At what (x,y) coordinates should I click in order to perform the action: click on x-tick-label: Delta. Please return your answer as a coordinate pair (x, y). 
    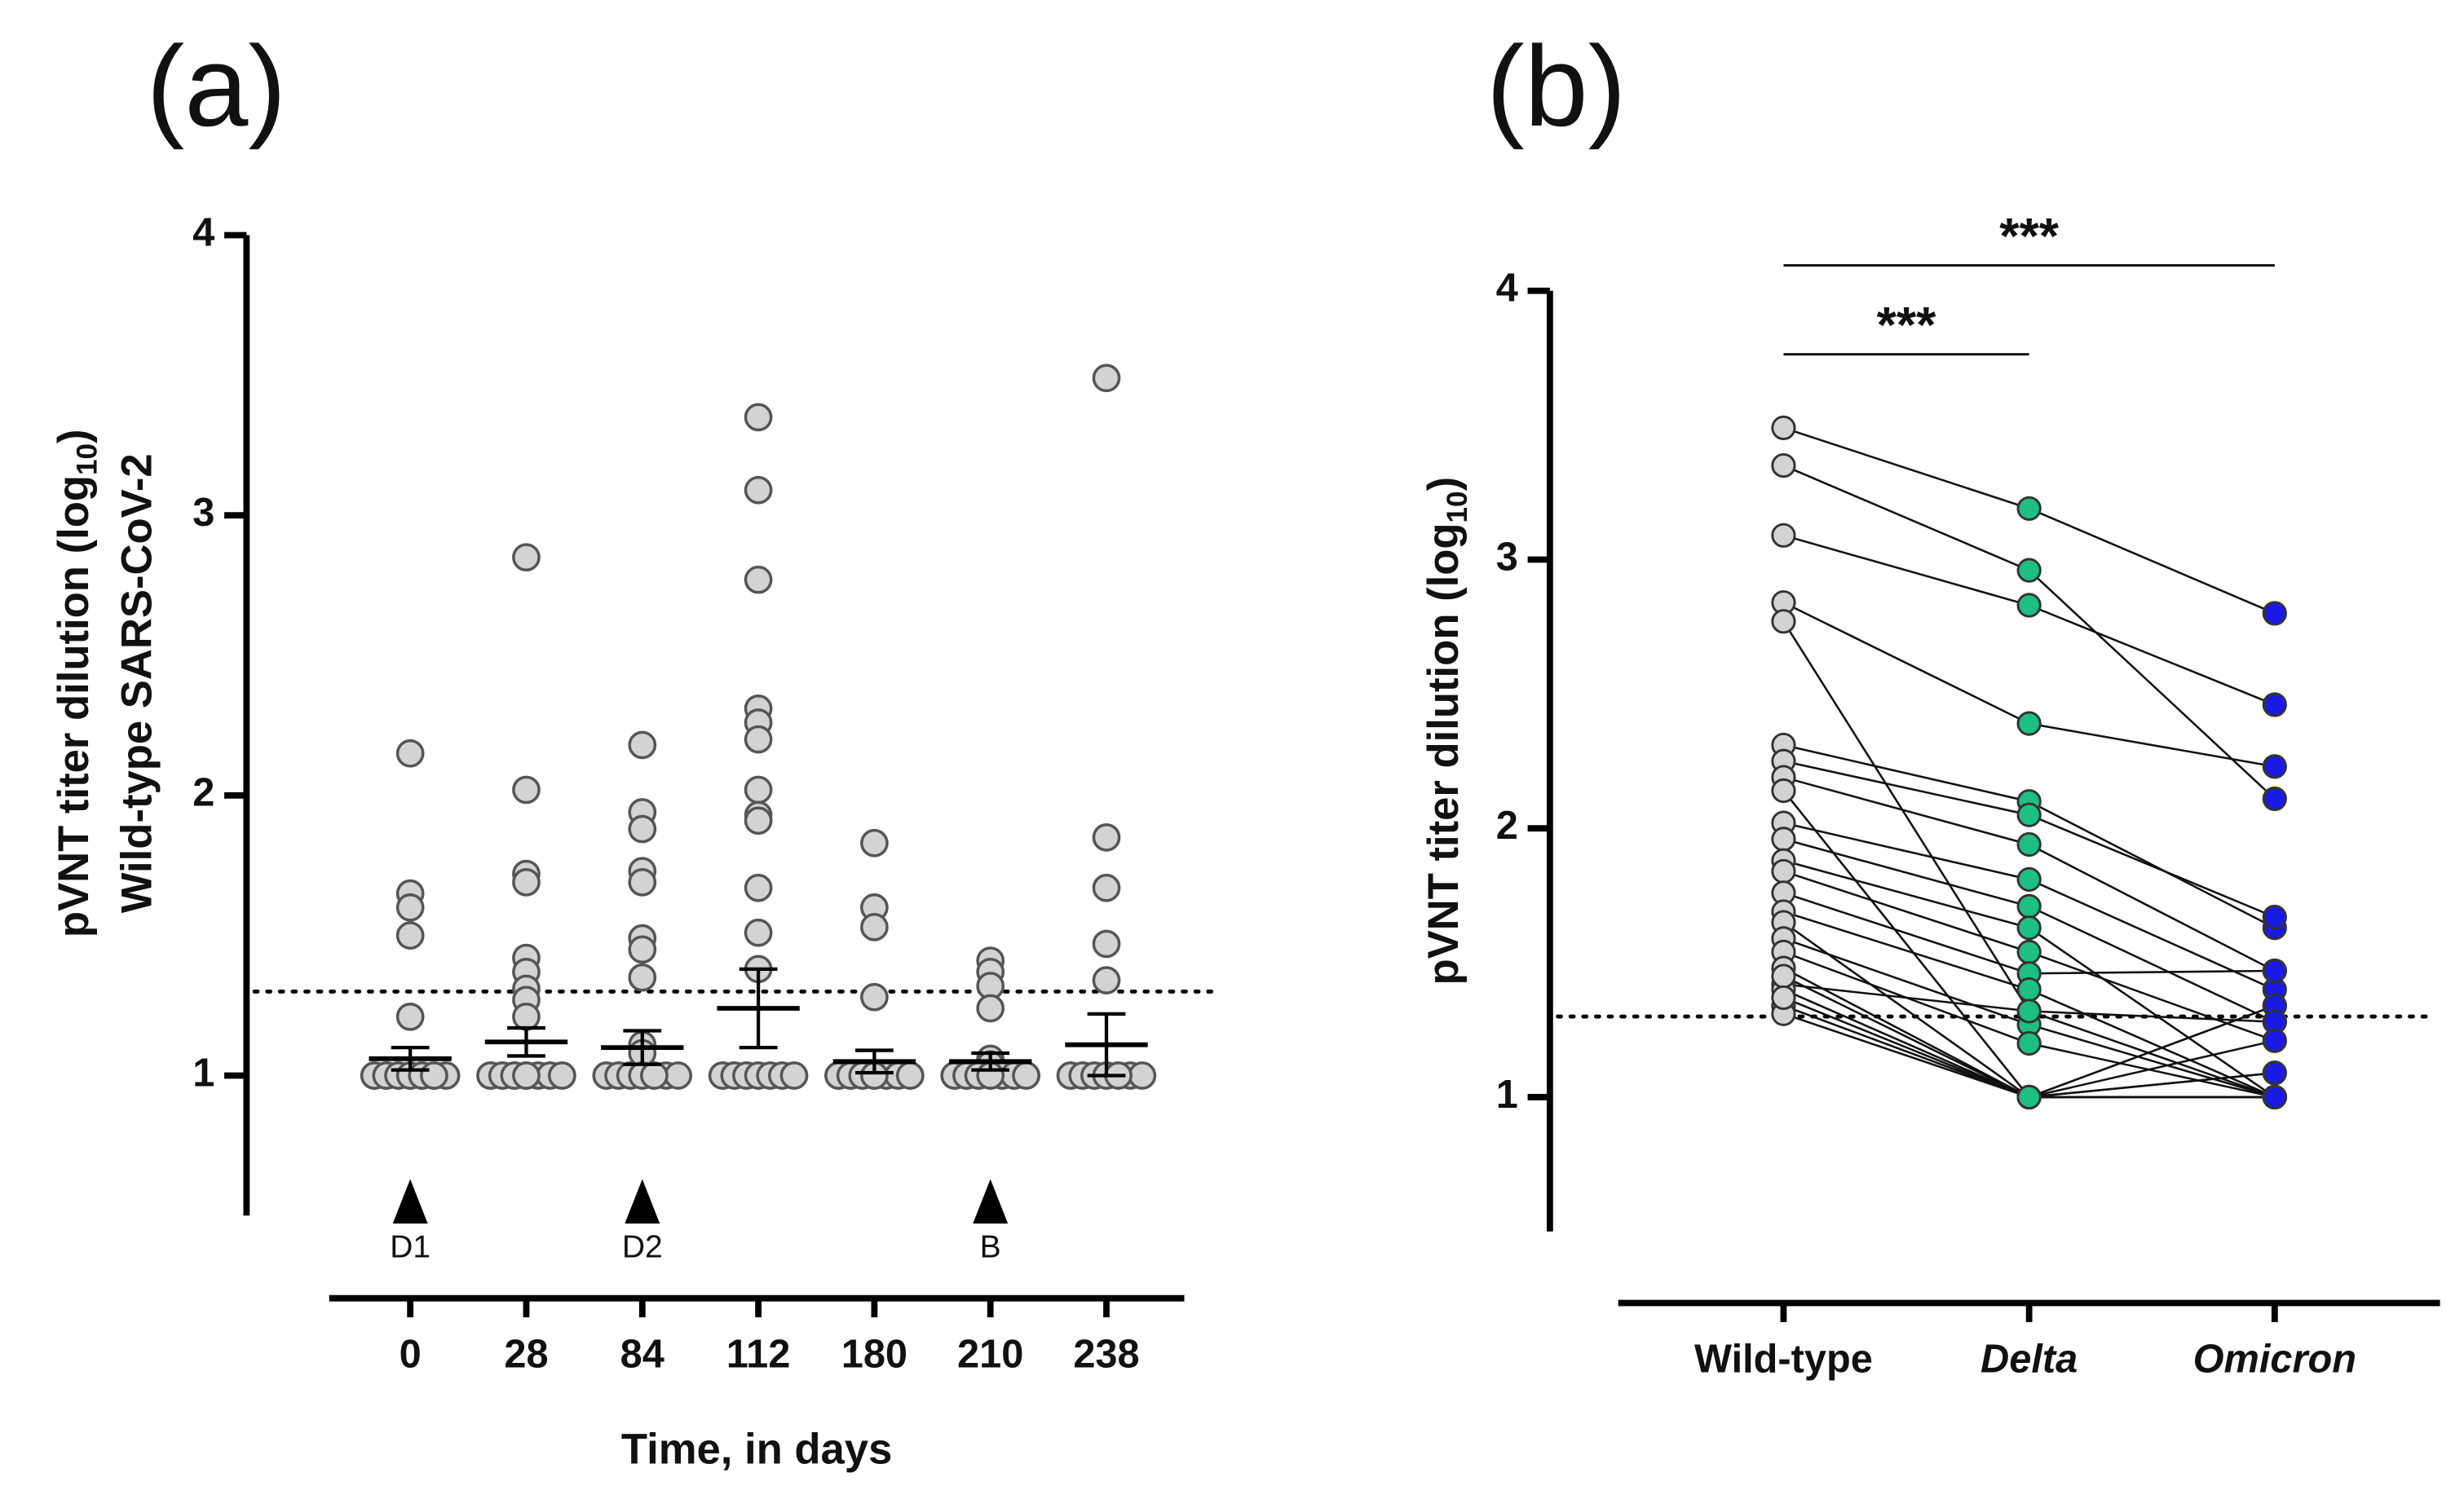
    Looking at the image, I should click on (2029, 1360).